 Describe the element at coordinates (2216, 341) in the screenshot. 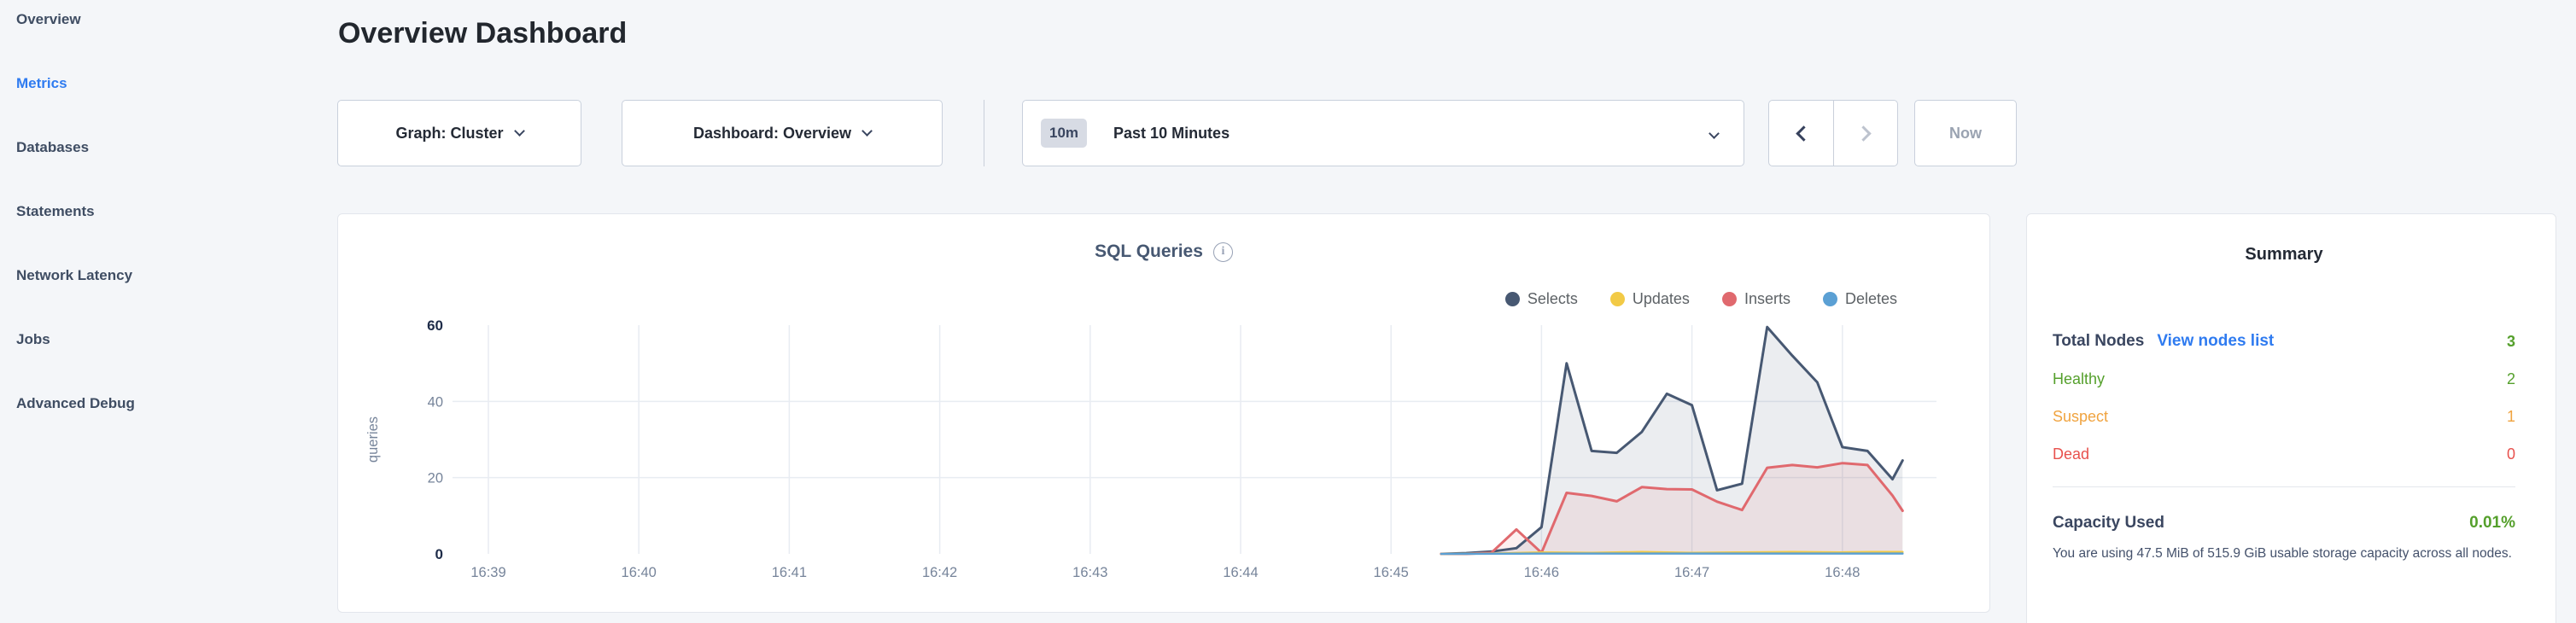

I see `view-nodes-list-link: View nodes list` at that location.